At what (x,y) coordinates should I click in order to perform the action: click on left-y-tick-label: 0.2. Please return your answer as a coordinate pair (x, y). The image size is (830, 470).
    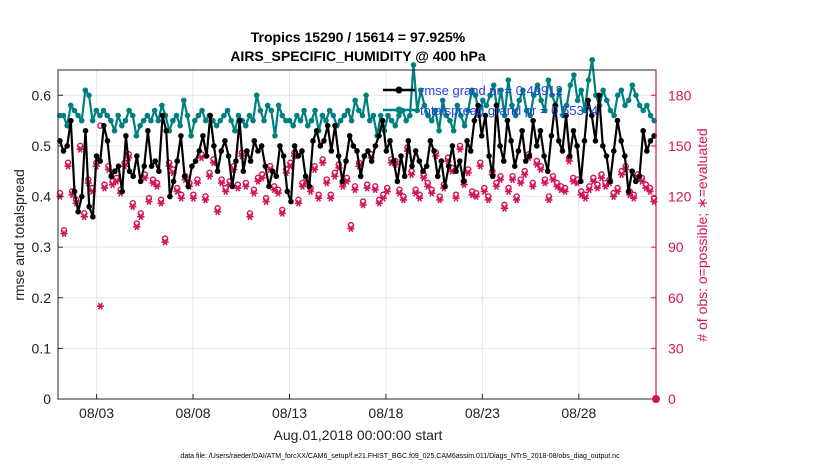
    Looking at the image, I should click on (42, 298).